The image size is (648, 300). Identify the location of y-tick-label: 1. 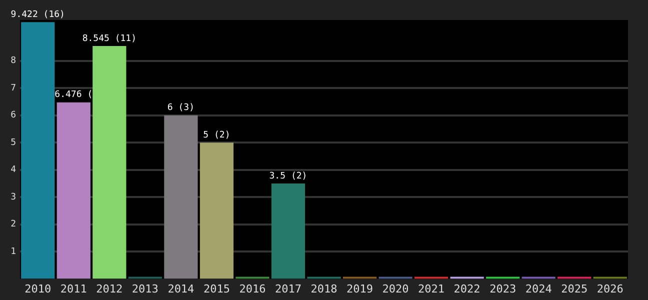
(13, 251).